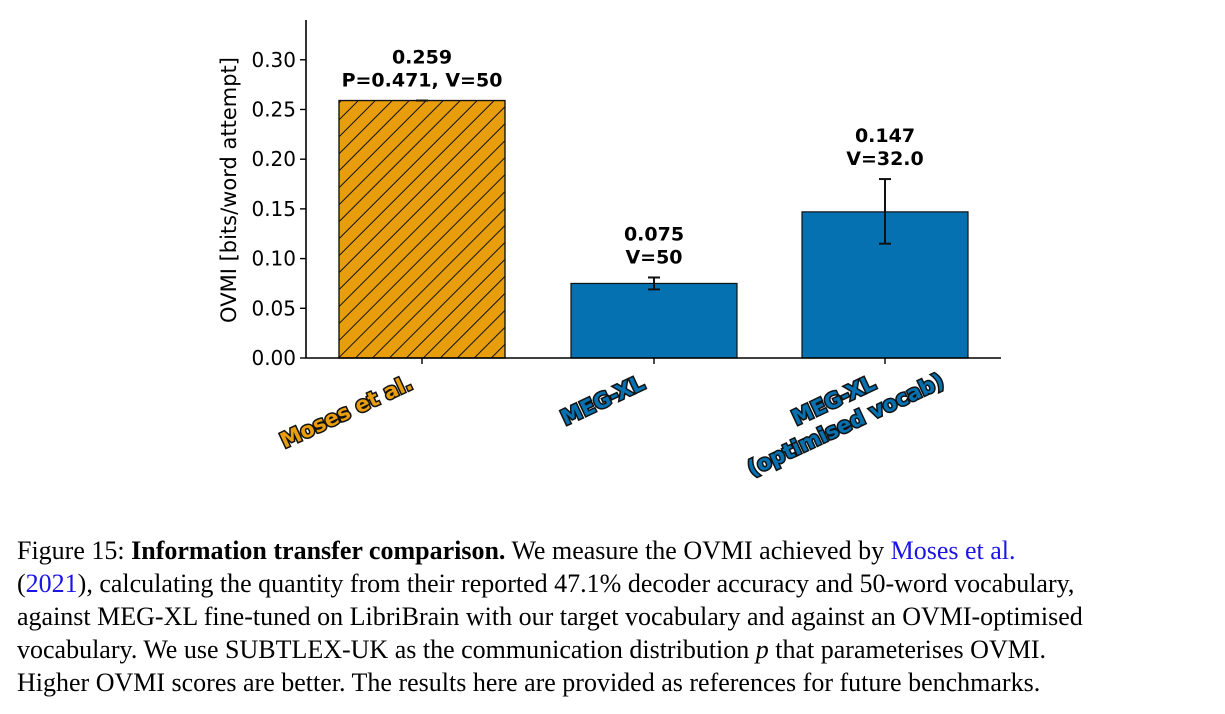  Describe the element at coordinates (273, 358) in the screenshot. I see `y-tick-label-0: 0.00` at that location.